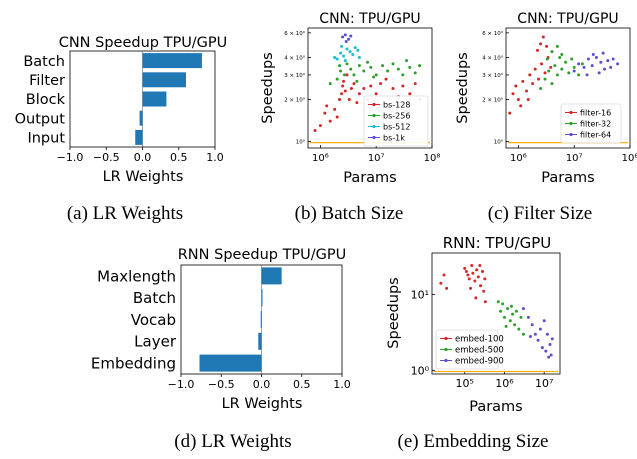 The width and height of the screenshot is (637, 459). What do you see at coordinates (420, 370) in the screenshot?
I see `e-ytick-label: 10⁰` at bounding box center [420, 370].